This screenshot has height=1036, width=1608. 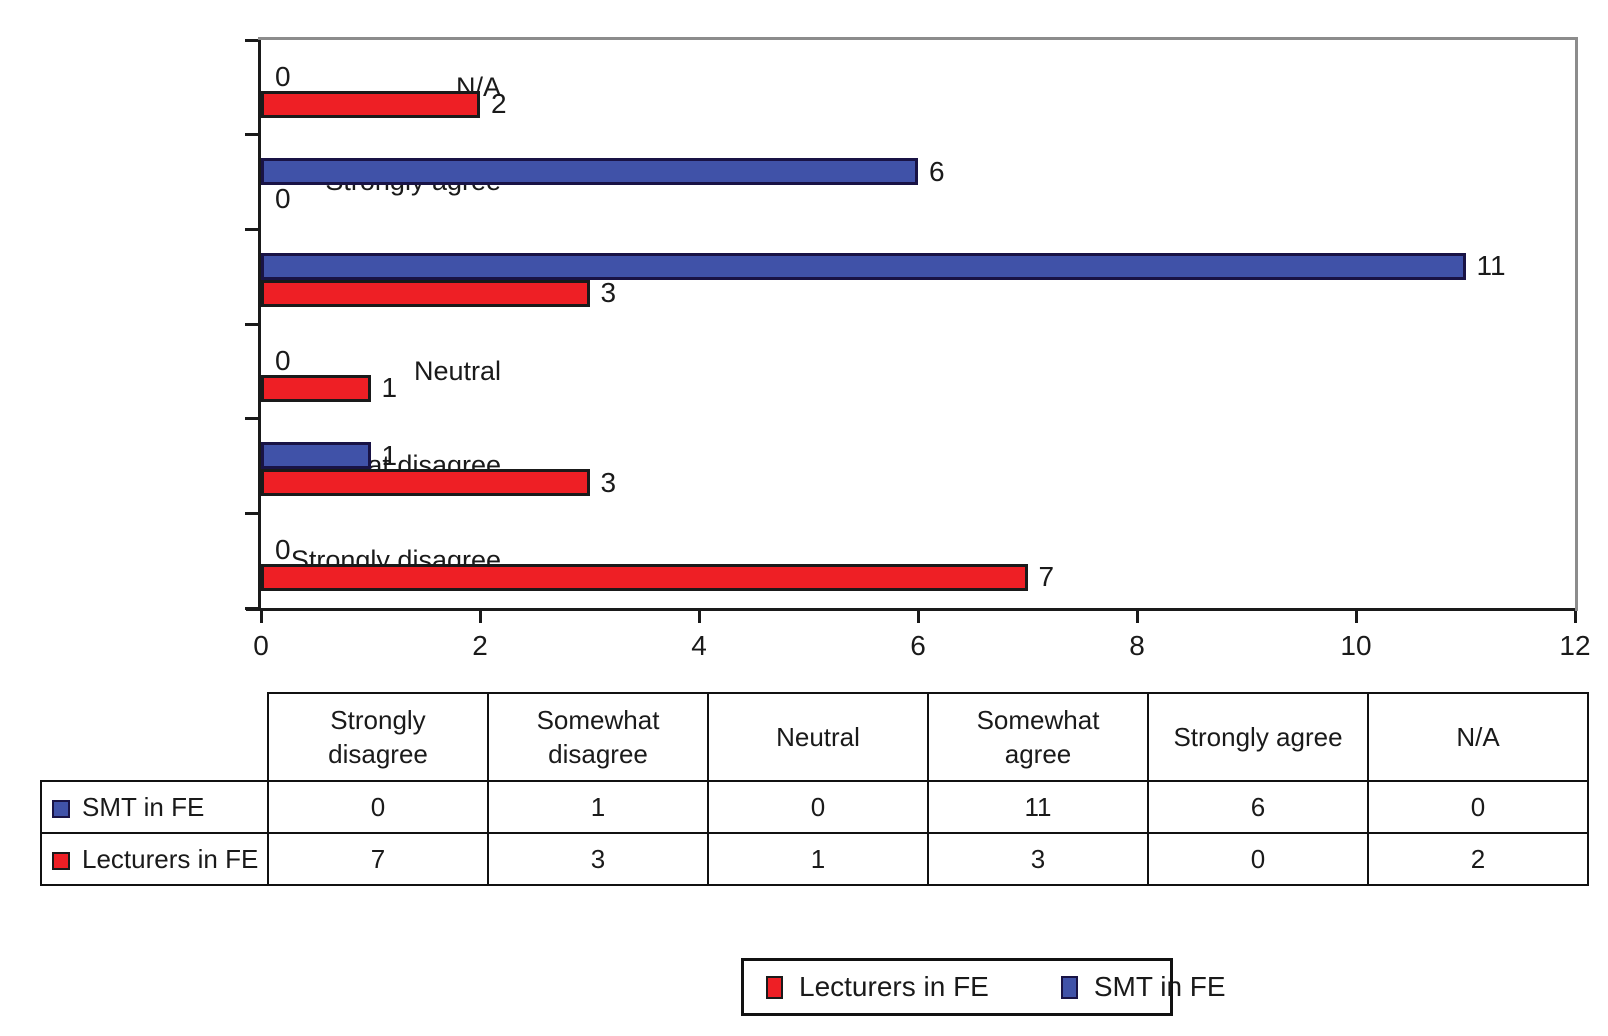 I want to click on table-row-label: Lecturers in FE, so click(x=154, y=859).